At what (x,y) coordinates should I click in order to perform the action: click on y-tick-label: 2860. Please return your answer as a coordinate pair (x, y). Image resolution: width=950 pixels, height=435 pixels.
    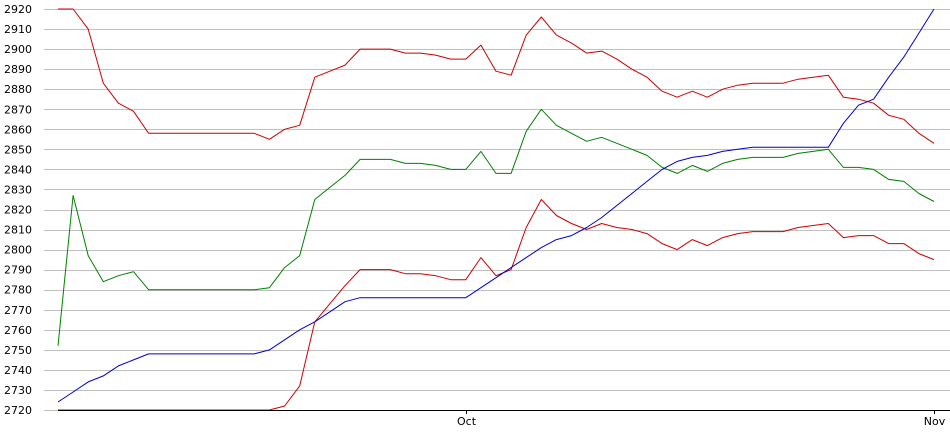
    Looking at the image, I should click on (18, 129).